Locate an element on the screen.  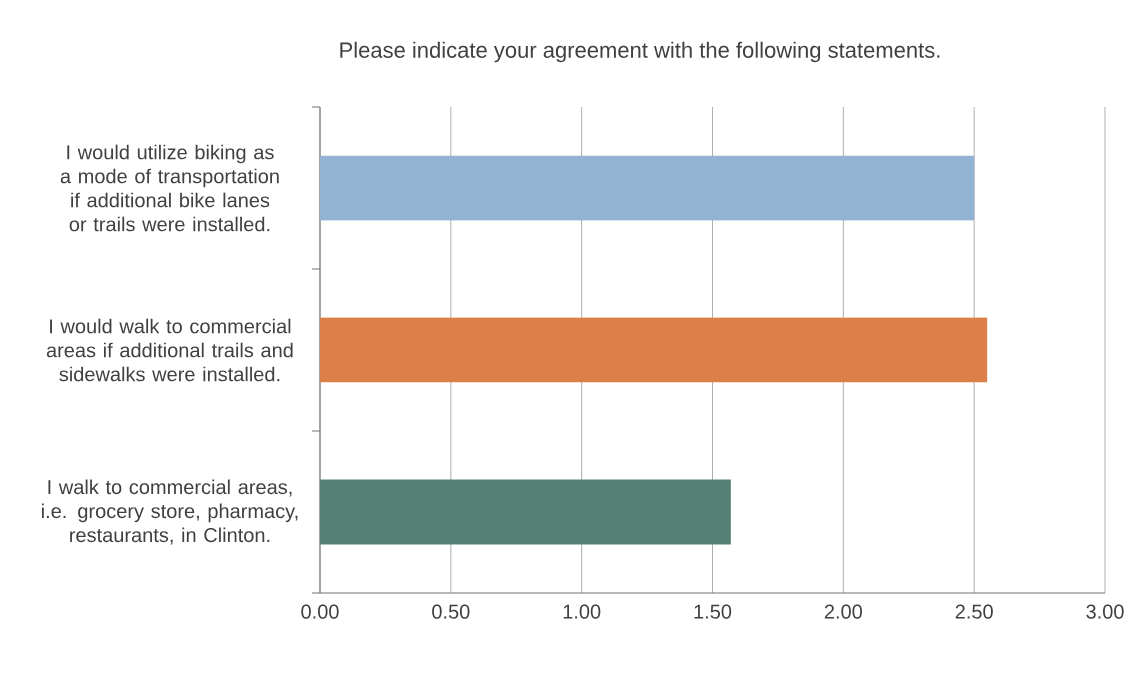
chart-title: Please indicate your agreement with the following statements. is located at coordinates (640, 52).